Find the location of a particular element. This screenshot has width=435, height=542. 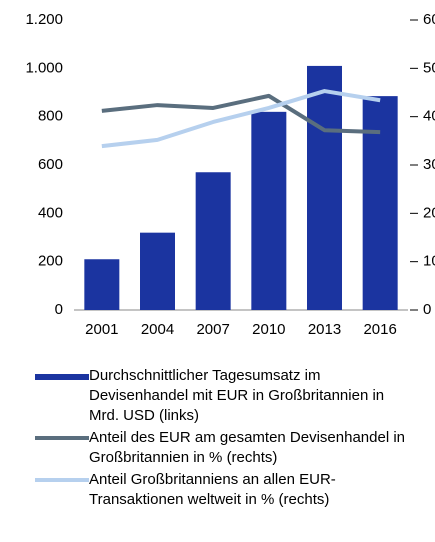

y2-tick-label: 40 is located at coordinates (429, 116).